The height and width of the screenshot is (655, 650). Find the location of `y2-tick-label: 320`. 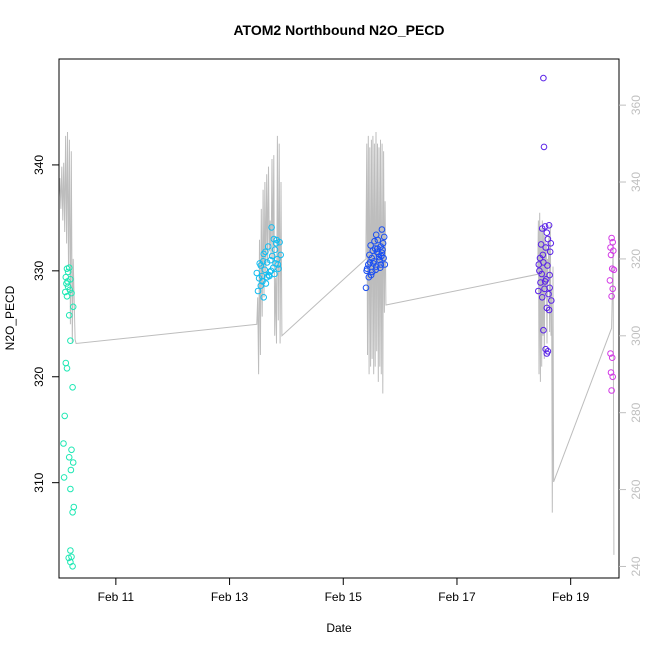

y2-tick-label: 320 is located at coordinates (636, 259).